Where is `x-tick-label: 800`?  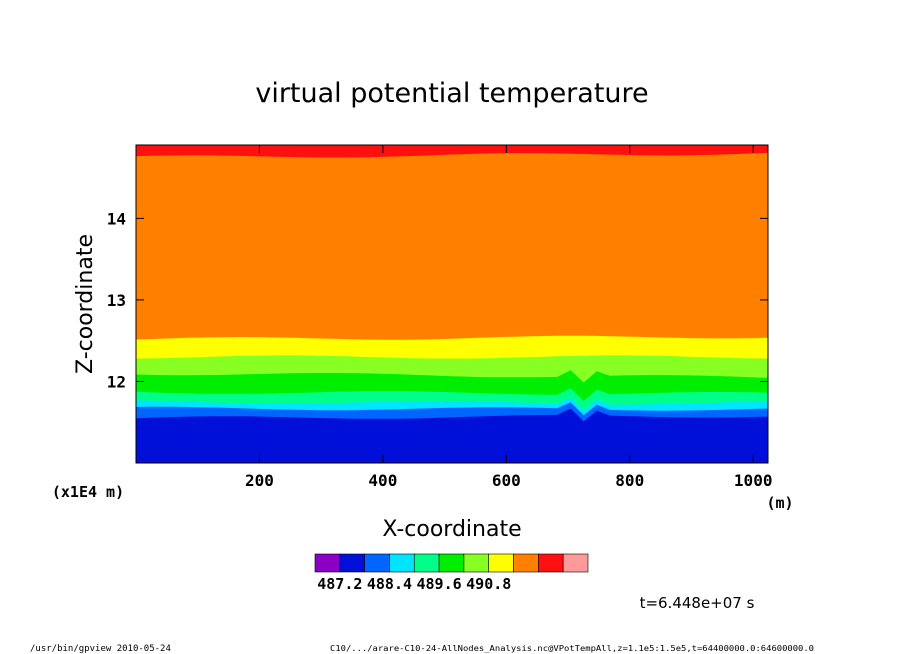 x-tick-label: 800 is located at coordinates (629, 480).